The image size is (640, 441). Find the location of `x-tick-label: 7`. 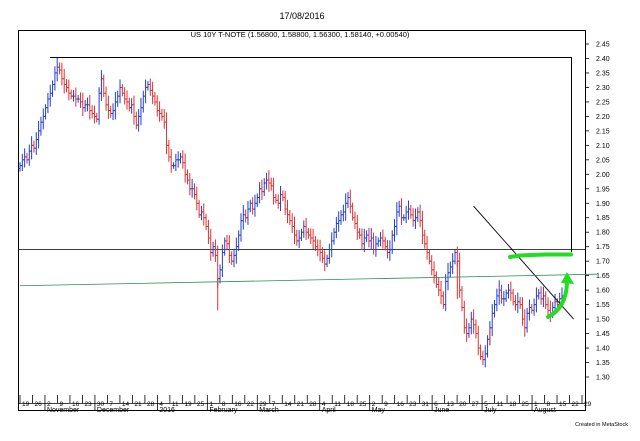

x-tick-label: 7 is located at coordinates (274, 404).